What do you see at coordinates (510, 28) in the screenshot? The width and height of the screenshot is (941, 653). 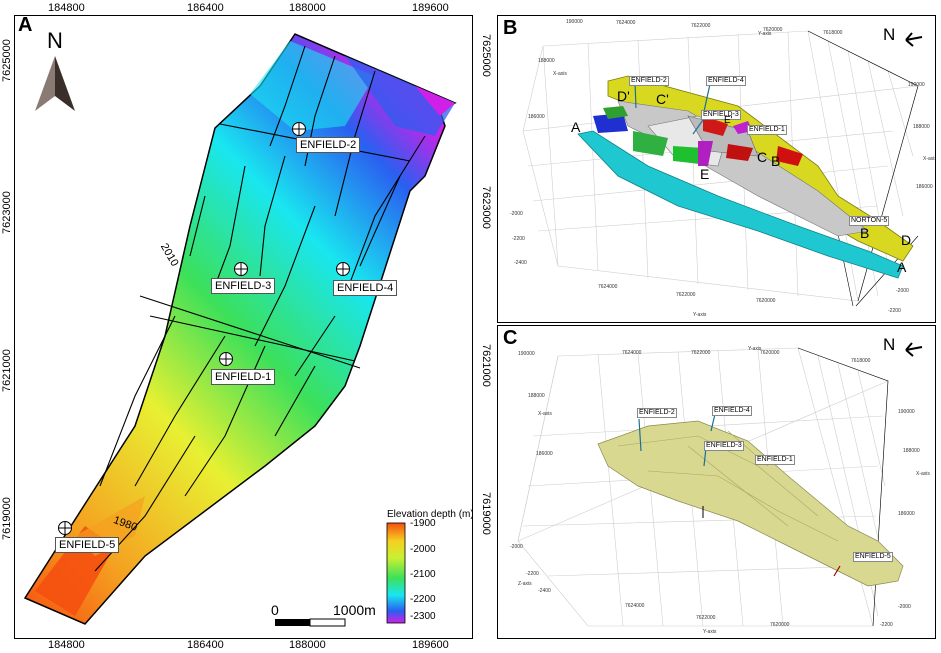 I see `panel-b-letter: B` at bounding box center [510, 28].